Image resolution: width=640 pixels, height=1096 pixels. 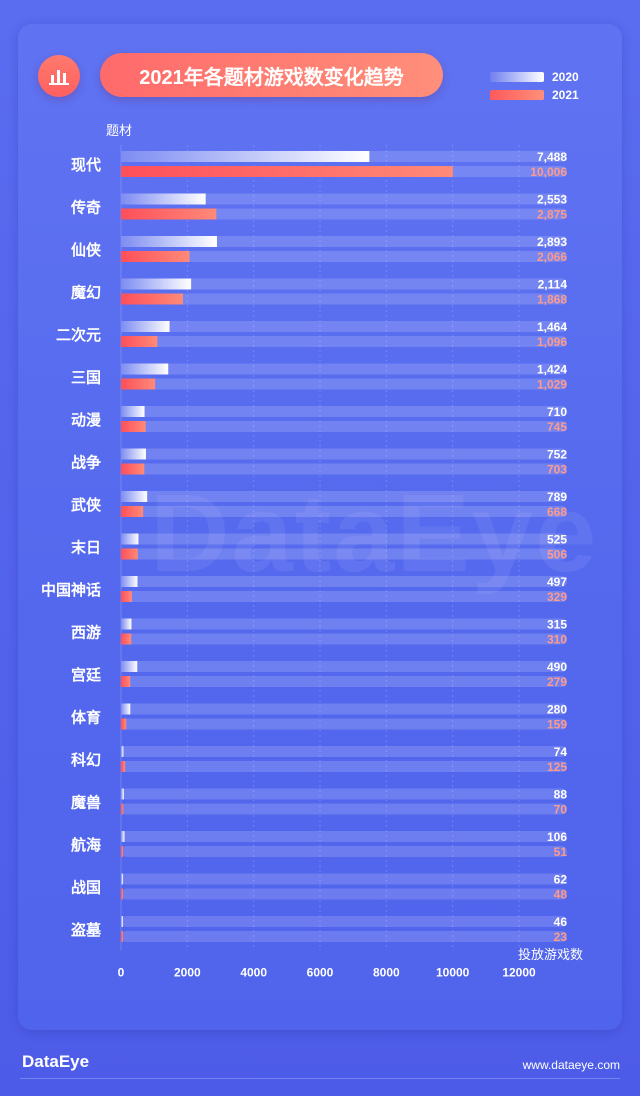 I want to click on data-label-2020: 1,424, so click(x=552, y=370).